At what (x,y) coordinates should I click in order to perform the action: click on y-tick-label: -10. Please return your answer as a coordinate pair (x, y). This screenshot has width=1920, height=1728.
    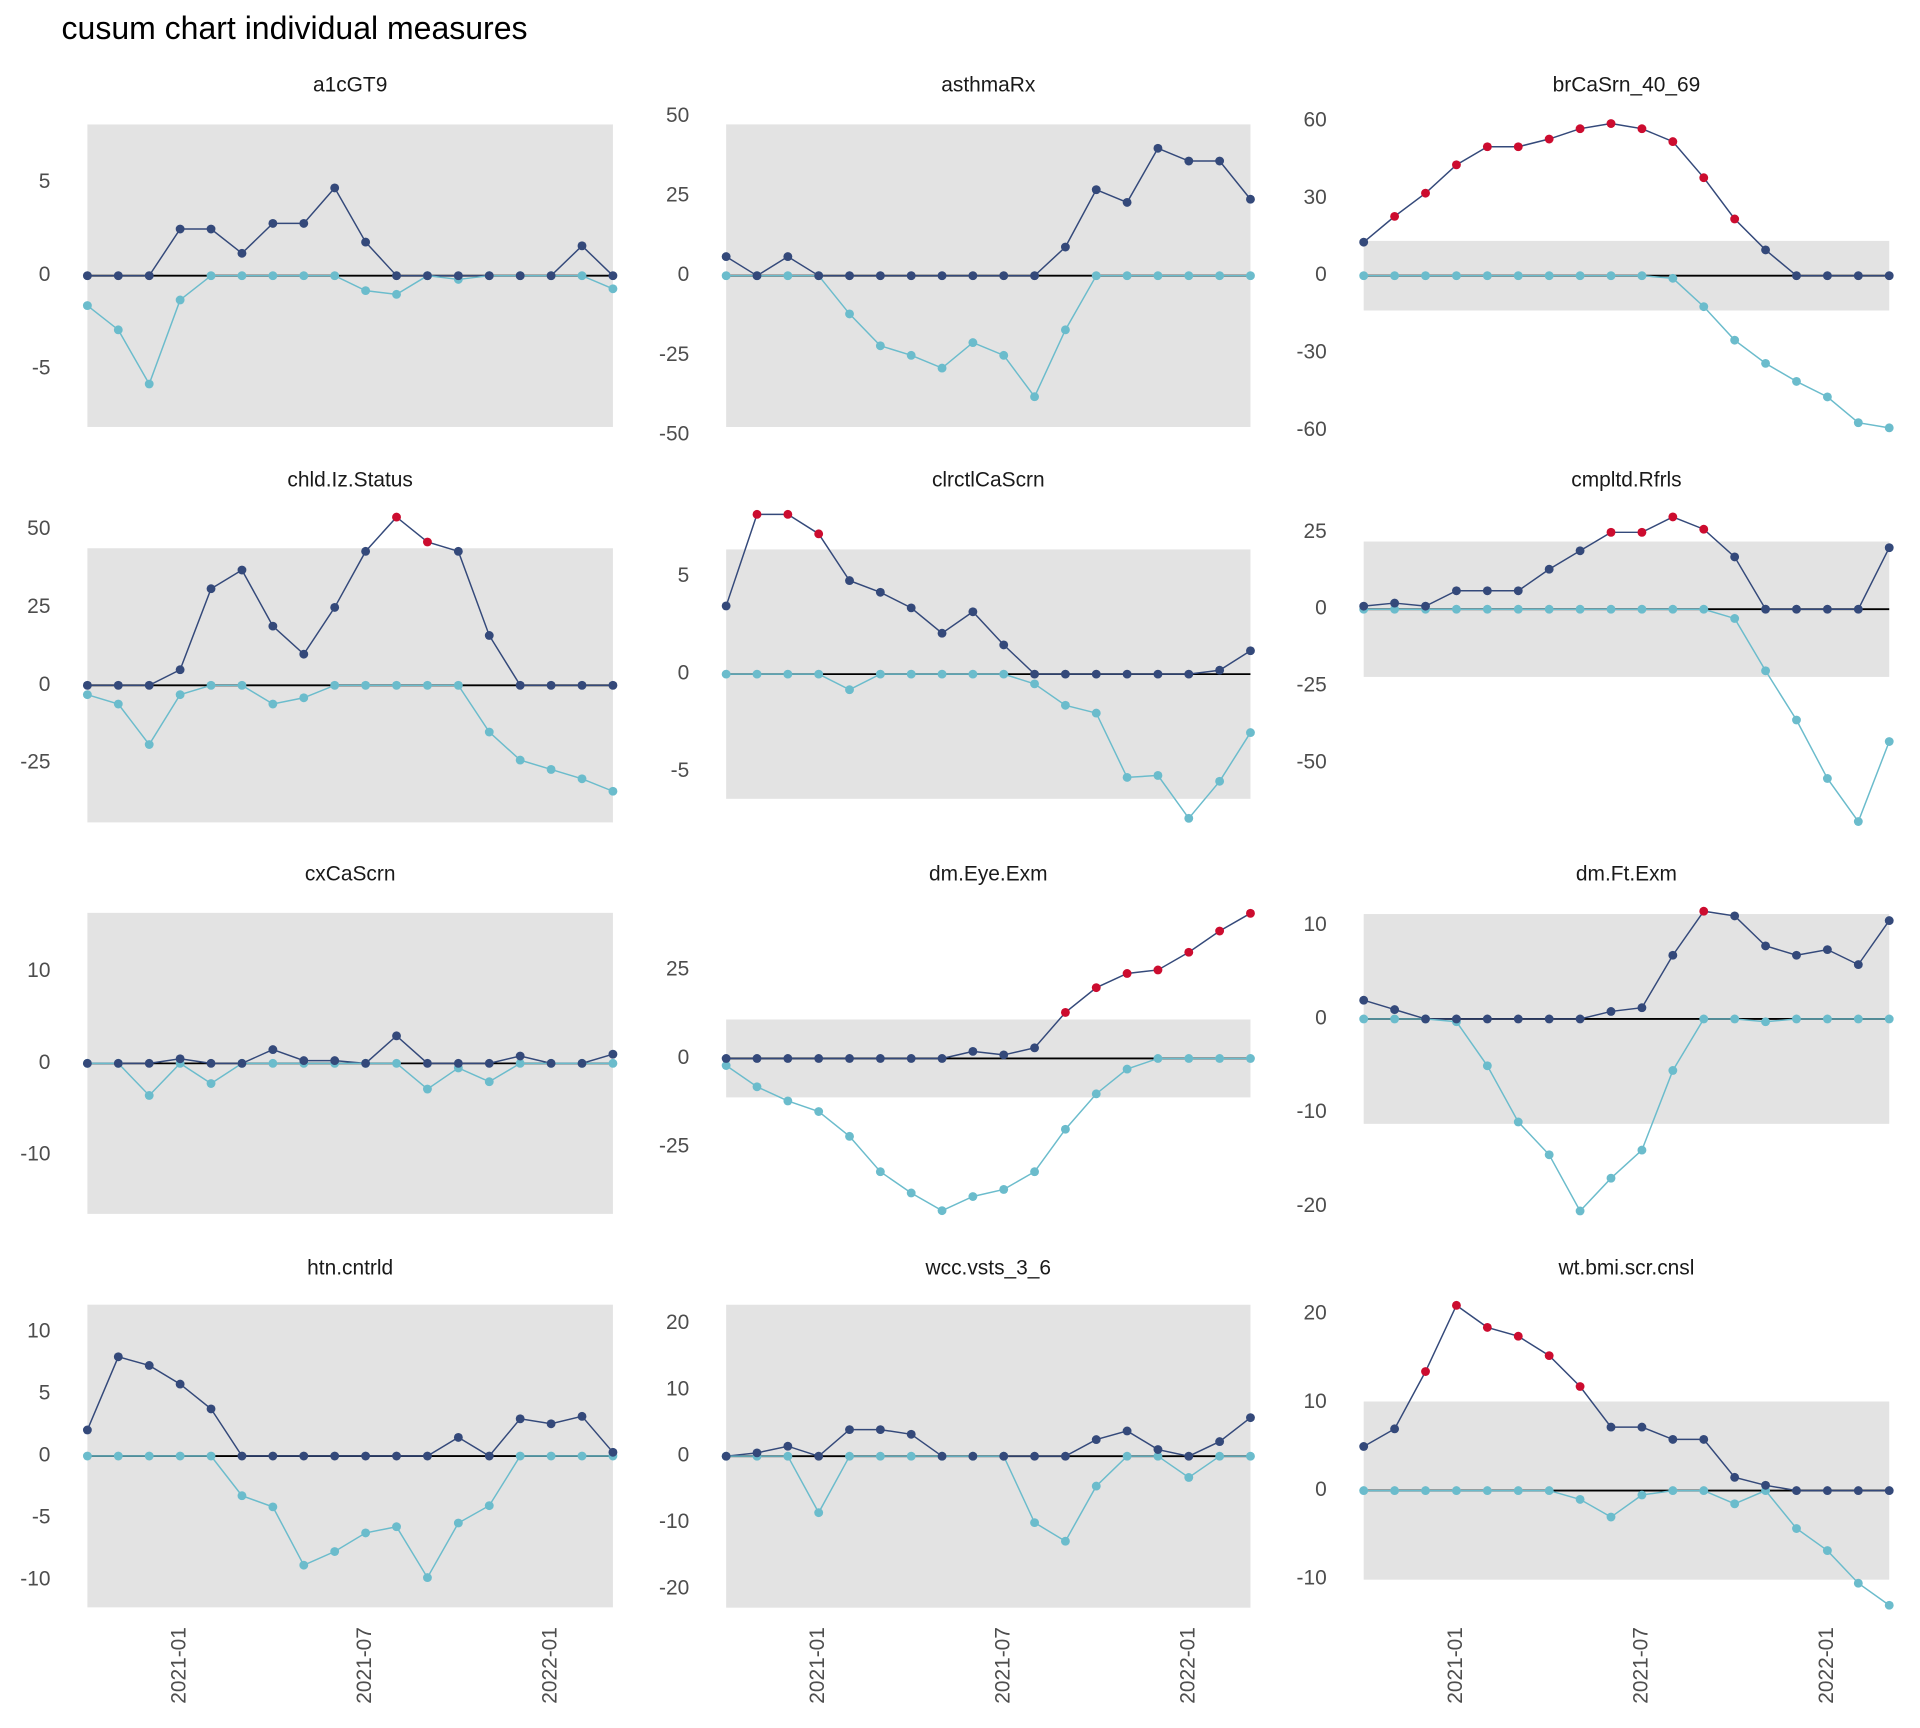
    Looking at the image, I should click on (1312, 1111).